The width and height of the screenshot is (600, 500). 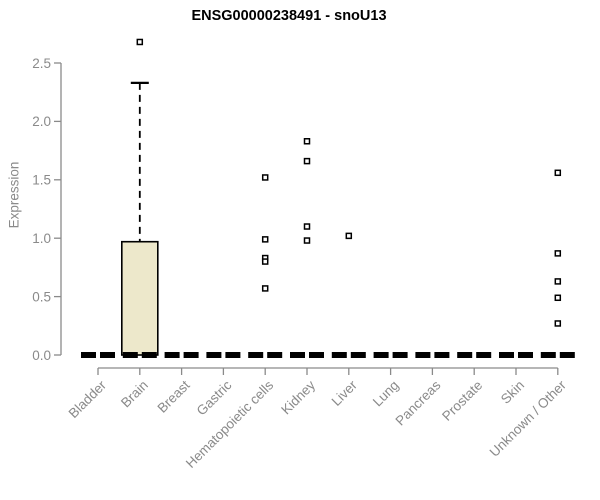 What do you see at coordinates (41, 121) in the screenshot?
I see `y-tick-label: 2.0` at bounding box center [41, 121].